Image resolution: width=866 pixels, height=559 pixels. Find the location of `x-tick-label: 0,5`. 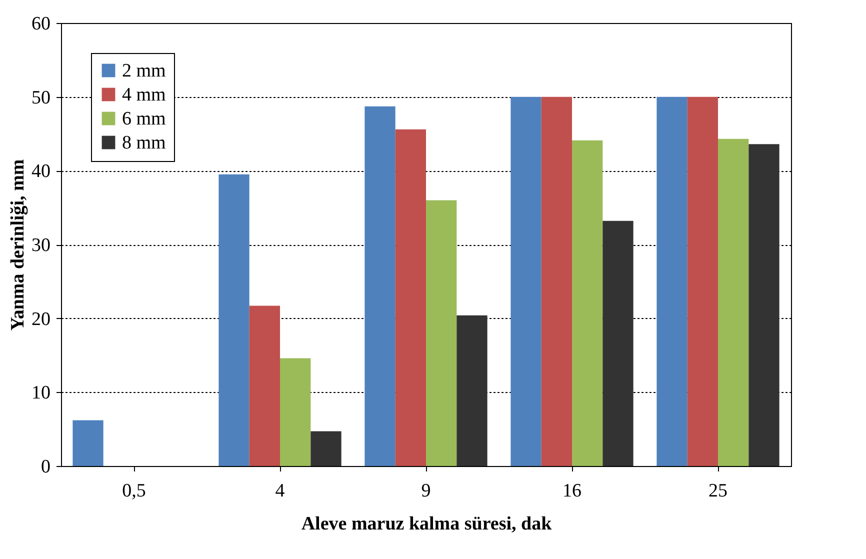

x-tick-label: 0,5 is located at coordinates (134, 491).